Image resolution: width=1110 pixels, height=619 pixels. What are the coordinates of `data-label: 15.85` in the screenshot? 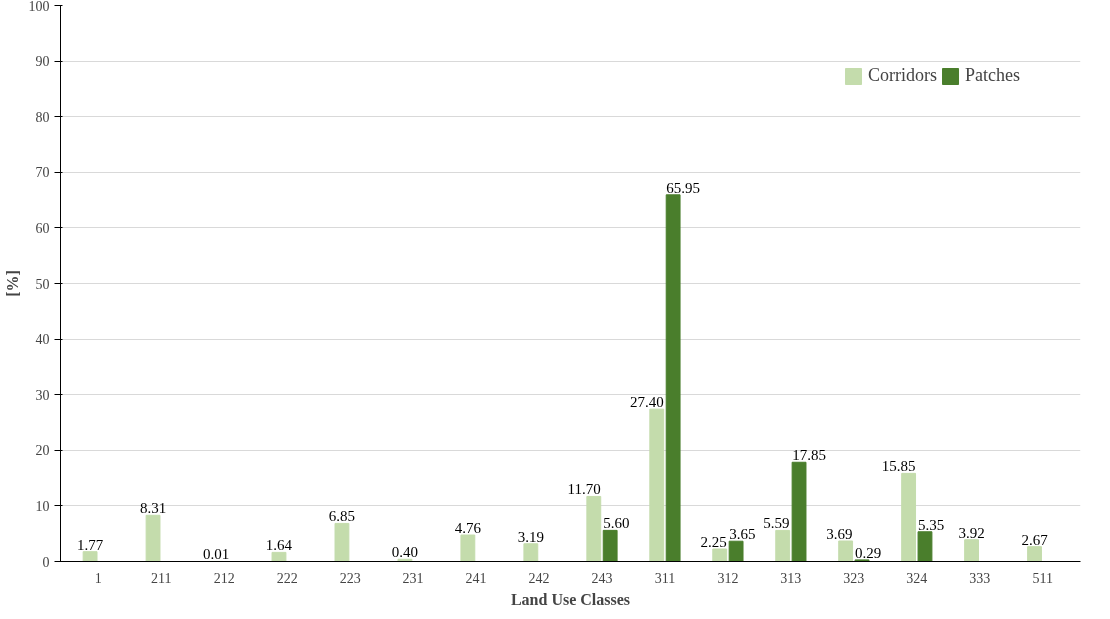 It's located at (898, 466).